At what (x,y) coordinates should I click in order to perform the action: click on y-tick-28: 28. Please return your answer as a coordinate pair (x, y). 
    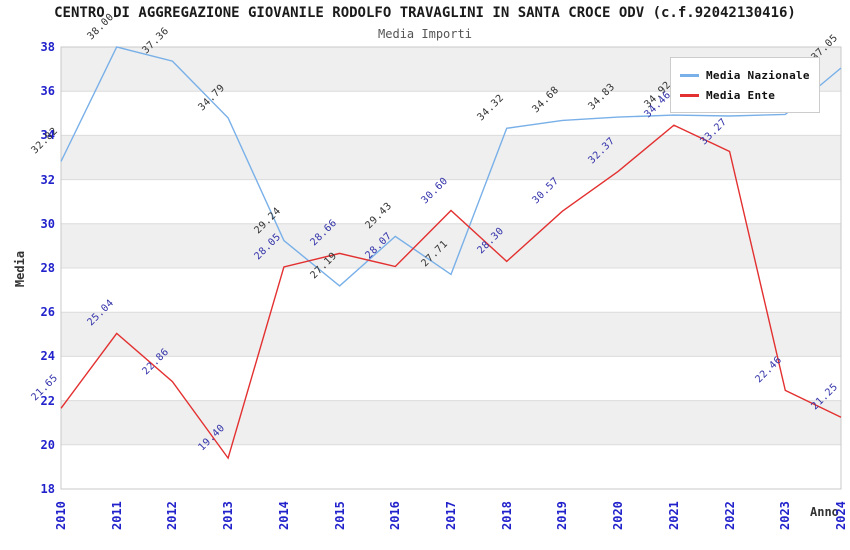
    Looking at the image, I should click on (47, 268).